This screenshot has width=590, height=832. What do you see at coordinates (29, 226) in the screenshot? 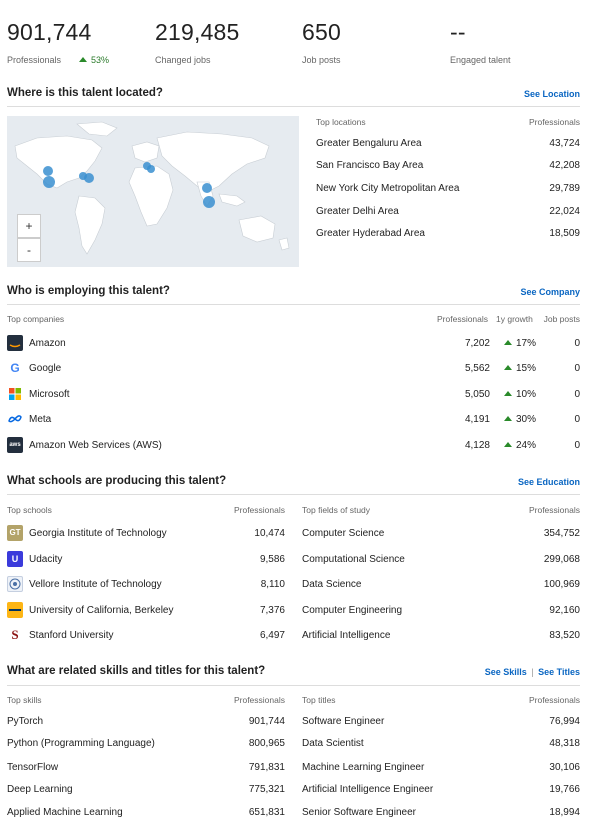
I see `zoom-in-button: +` at bounding box center [29, 226].